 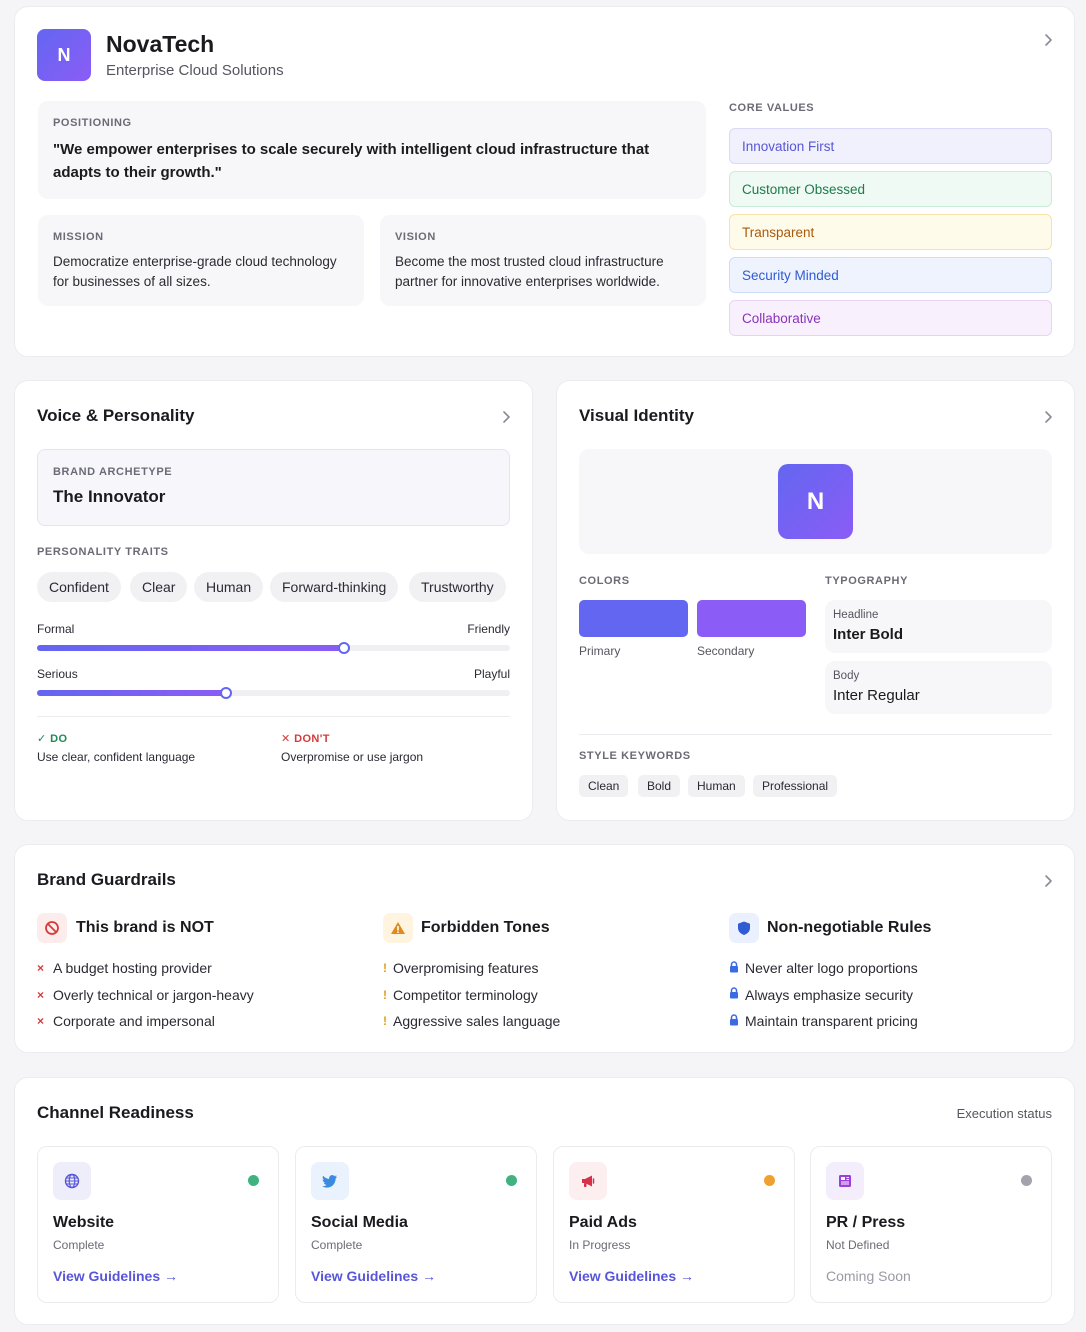 What do you see at coordinates (57, 674) in the screenshot?
I see `slider-left-label: Serious` at bounding box center [57, 674].